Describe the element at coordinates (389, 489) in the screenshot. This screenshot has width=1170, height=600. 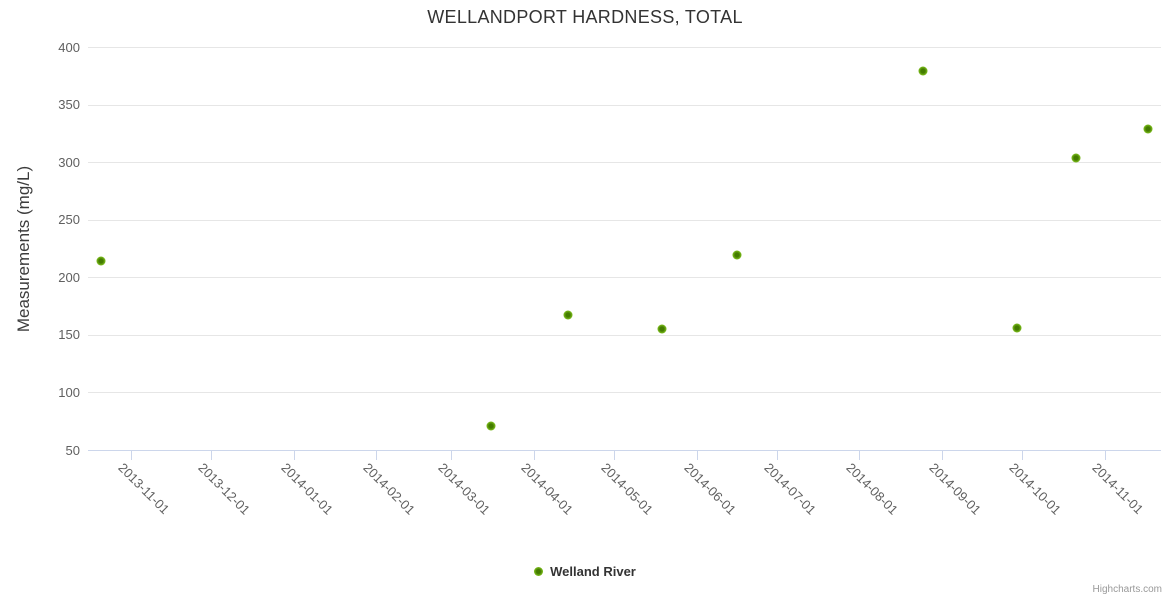
I see `x-tick-label: 2014-02-01` at that location.